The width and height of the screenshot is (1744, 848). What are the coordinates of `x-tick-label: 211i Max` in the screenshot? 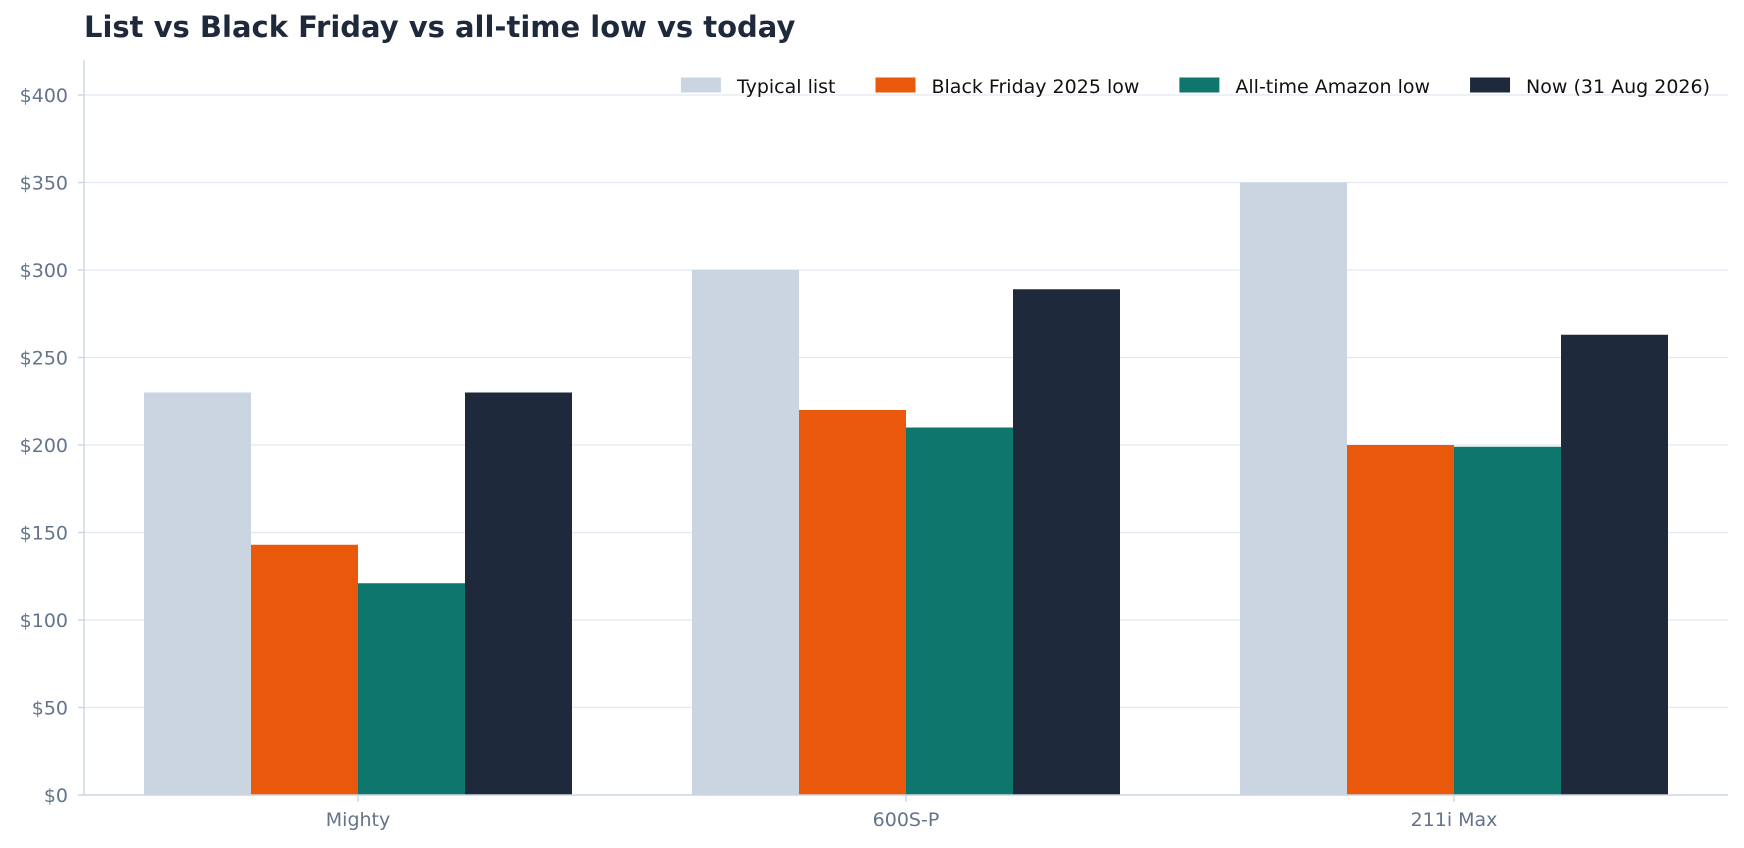 It's located at (1454, 820).